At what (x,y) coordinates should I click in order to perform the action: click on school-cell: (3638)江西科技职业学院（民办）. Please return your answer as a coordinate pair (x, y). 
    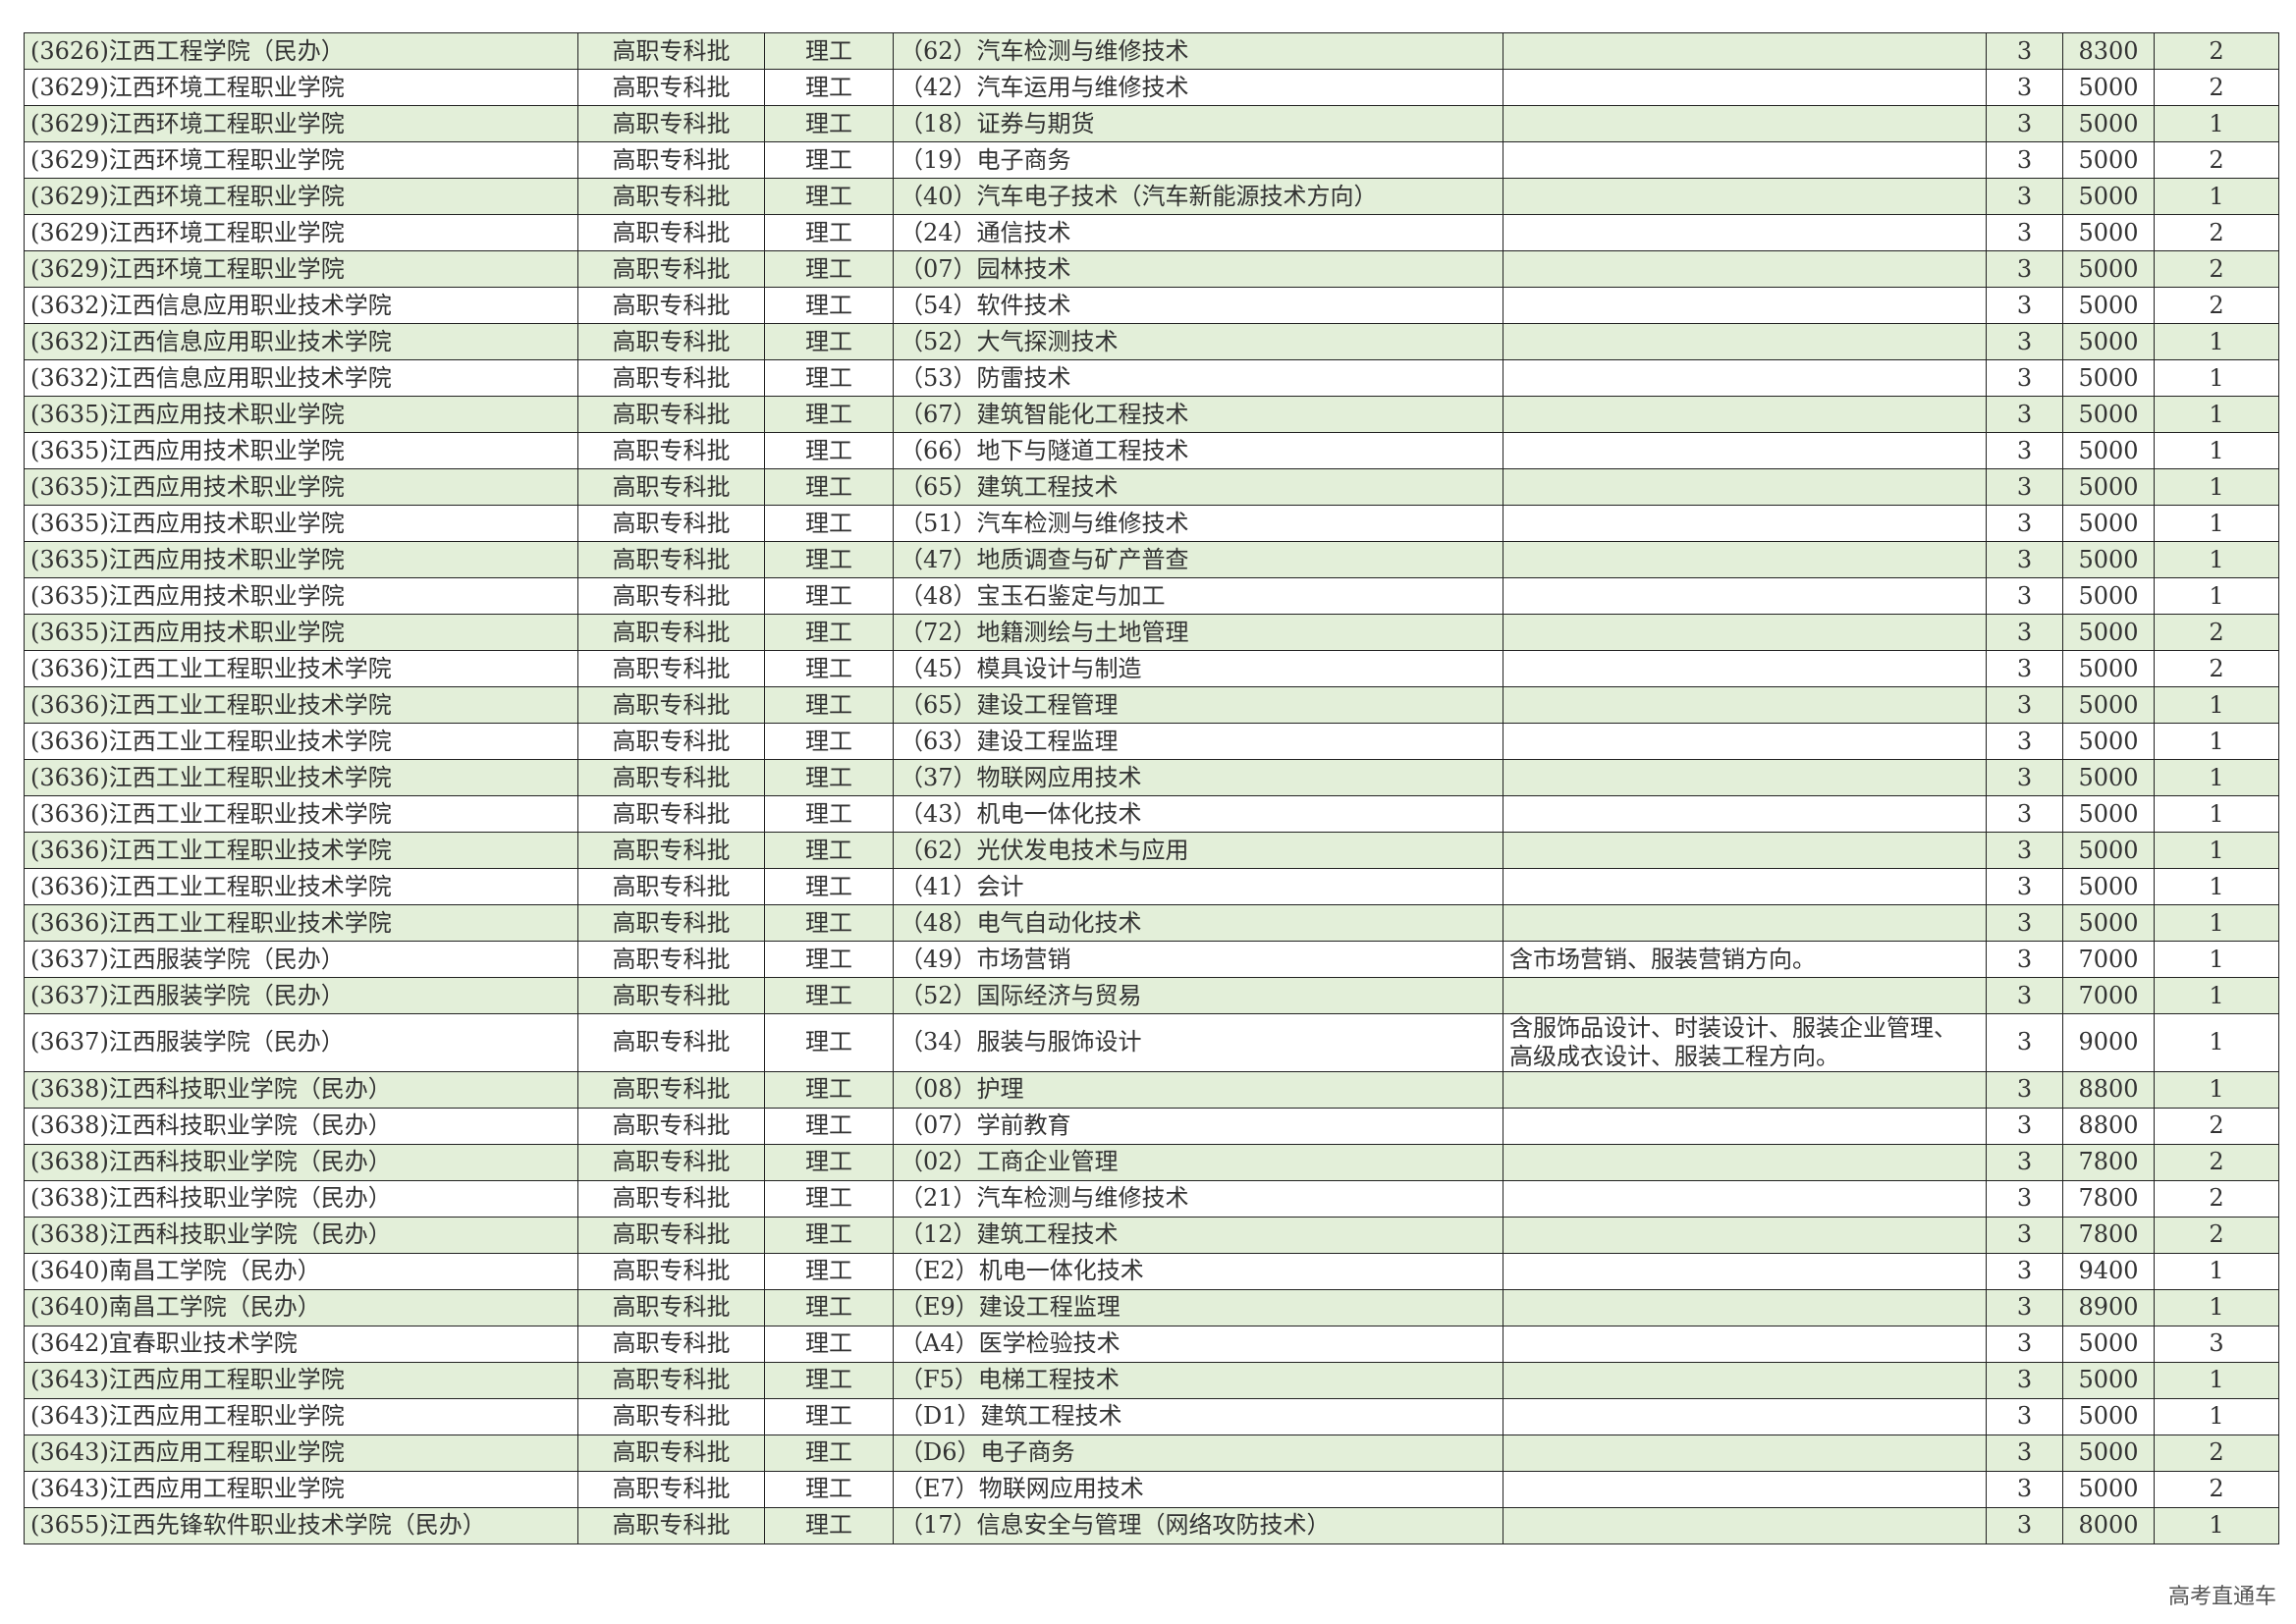
    Looking at the image, I should click on (301, 1198).